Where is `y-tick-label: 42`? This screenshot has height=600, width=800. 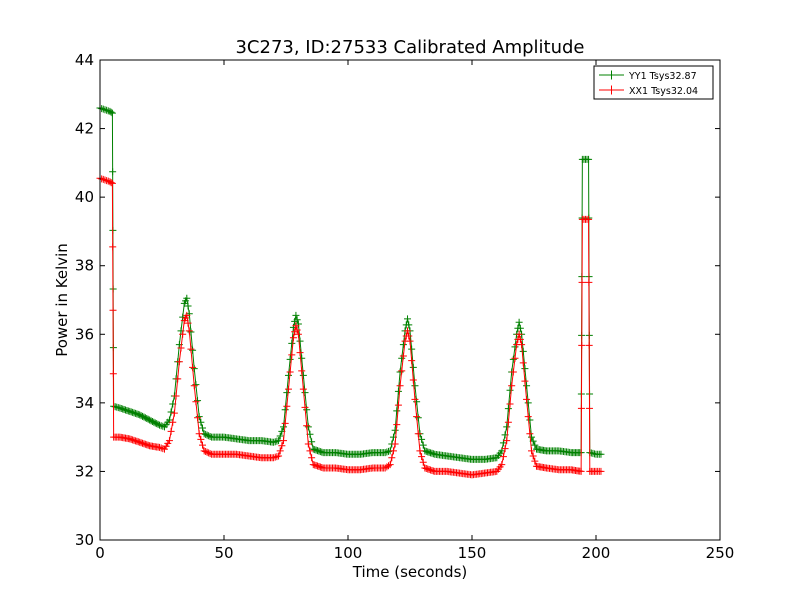
y-tick-label: 42 is located at coordinates (84, 129).